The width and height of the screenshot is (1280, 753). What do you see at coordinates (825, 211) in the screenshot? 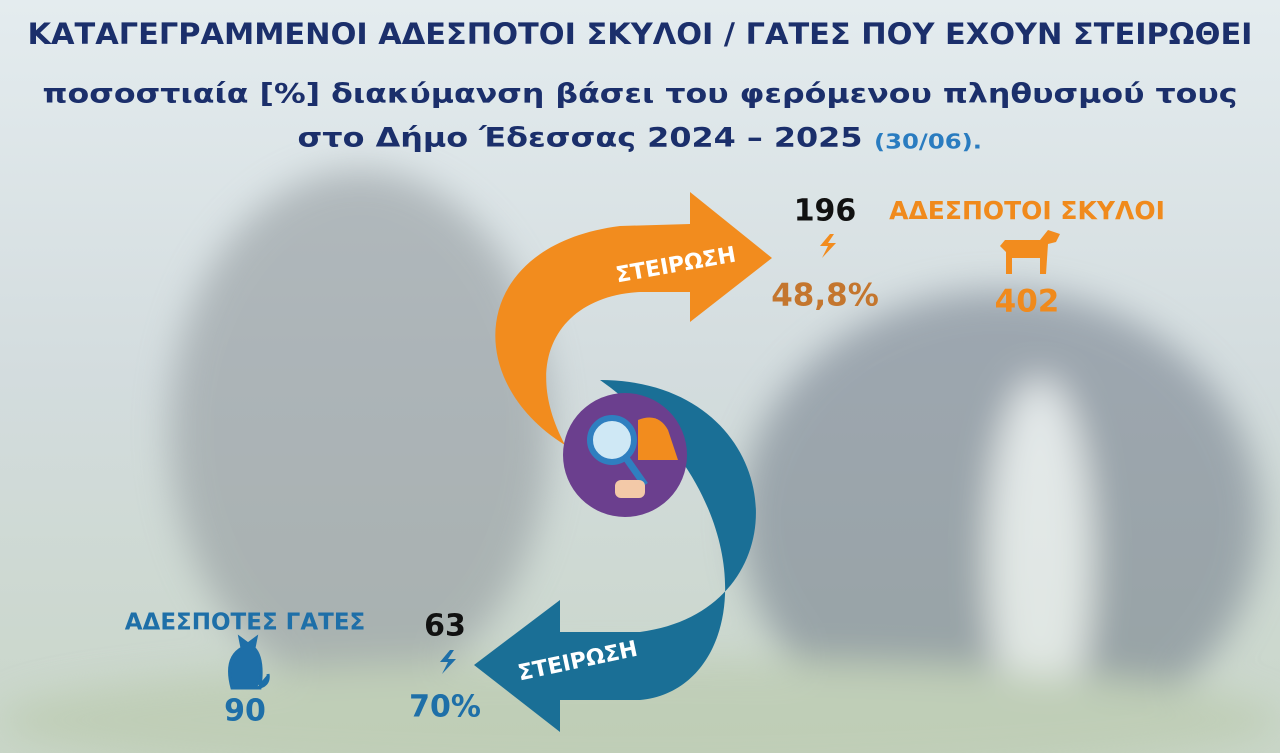
I see `dogs-sterilized: 196` at bounding box center [825, 211].